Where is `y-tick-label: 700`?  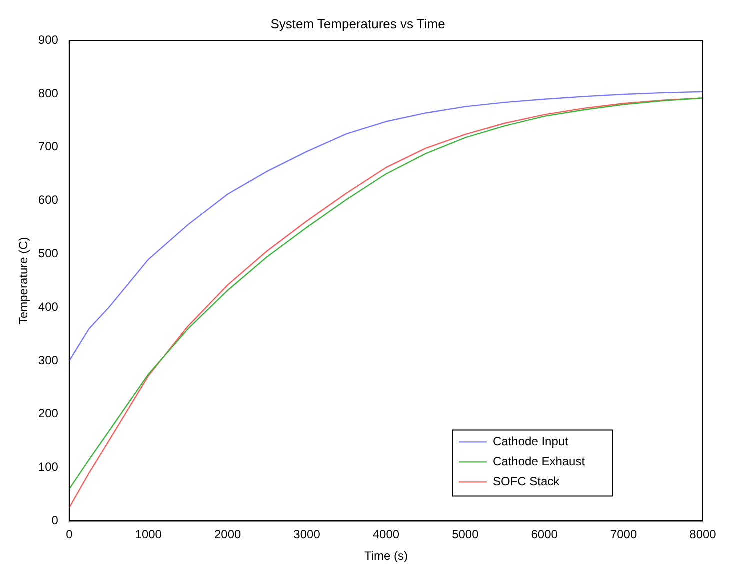
y-tick-label: 700 is located at coordinates (48, 147).